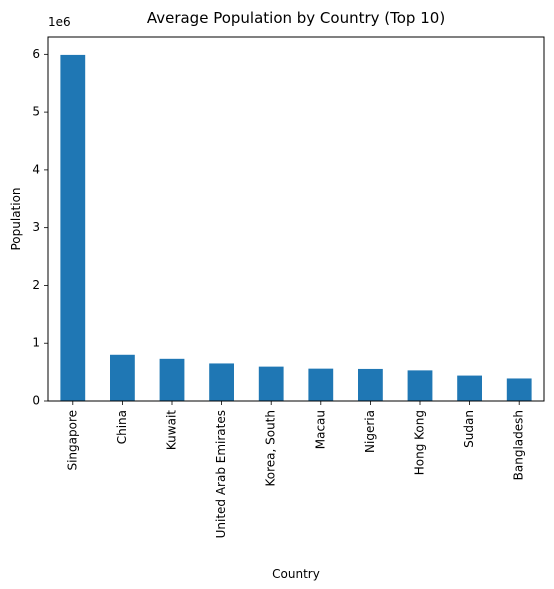 The image size is (554, 589). I want to click on y-tick-label-2: 2, so click(36, 285).